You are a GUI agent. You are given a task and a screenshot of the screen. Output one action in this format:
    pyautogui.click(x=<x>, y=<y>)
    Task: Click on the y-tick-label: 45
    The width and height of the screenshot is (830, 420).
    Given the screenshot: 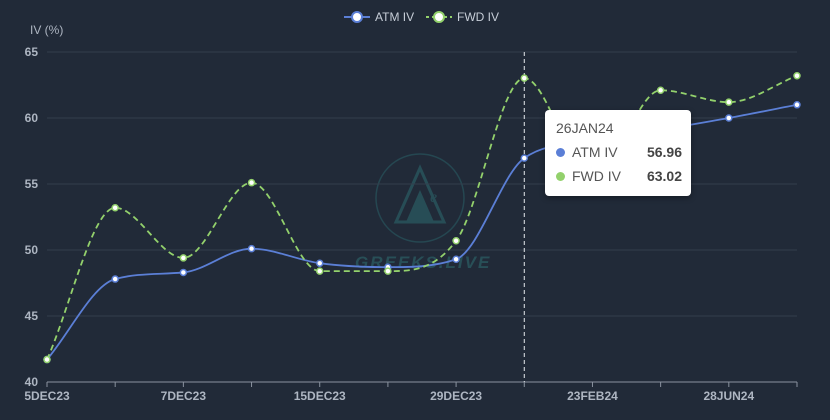 What is the action you would take?
    pyautogui.click(x=32, y=316)
    